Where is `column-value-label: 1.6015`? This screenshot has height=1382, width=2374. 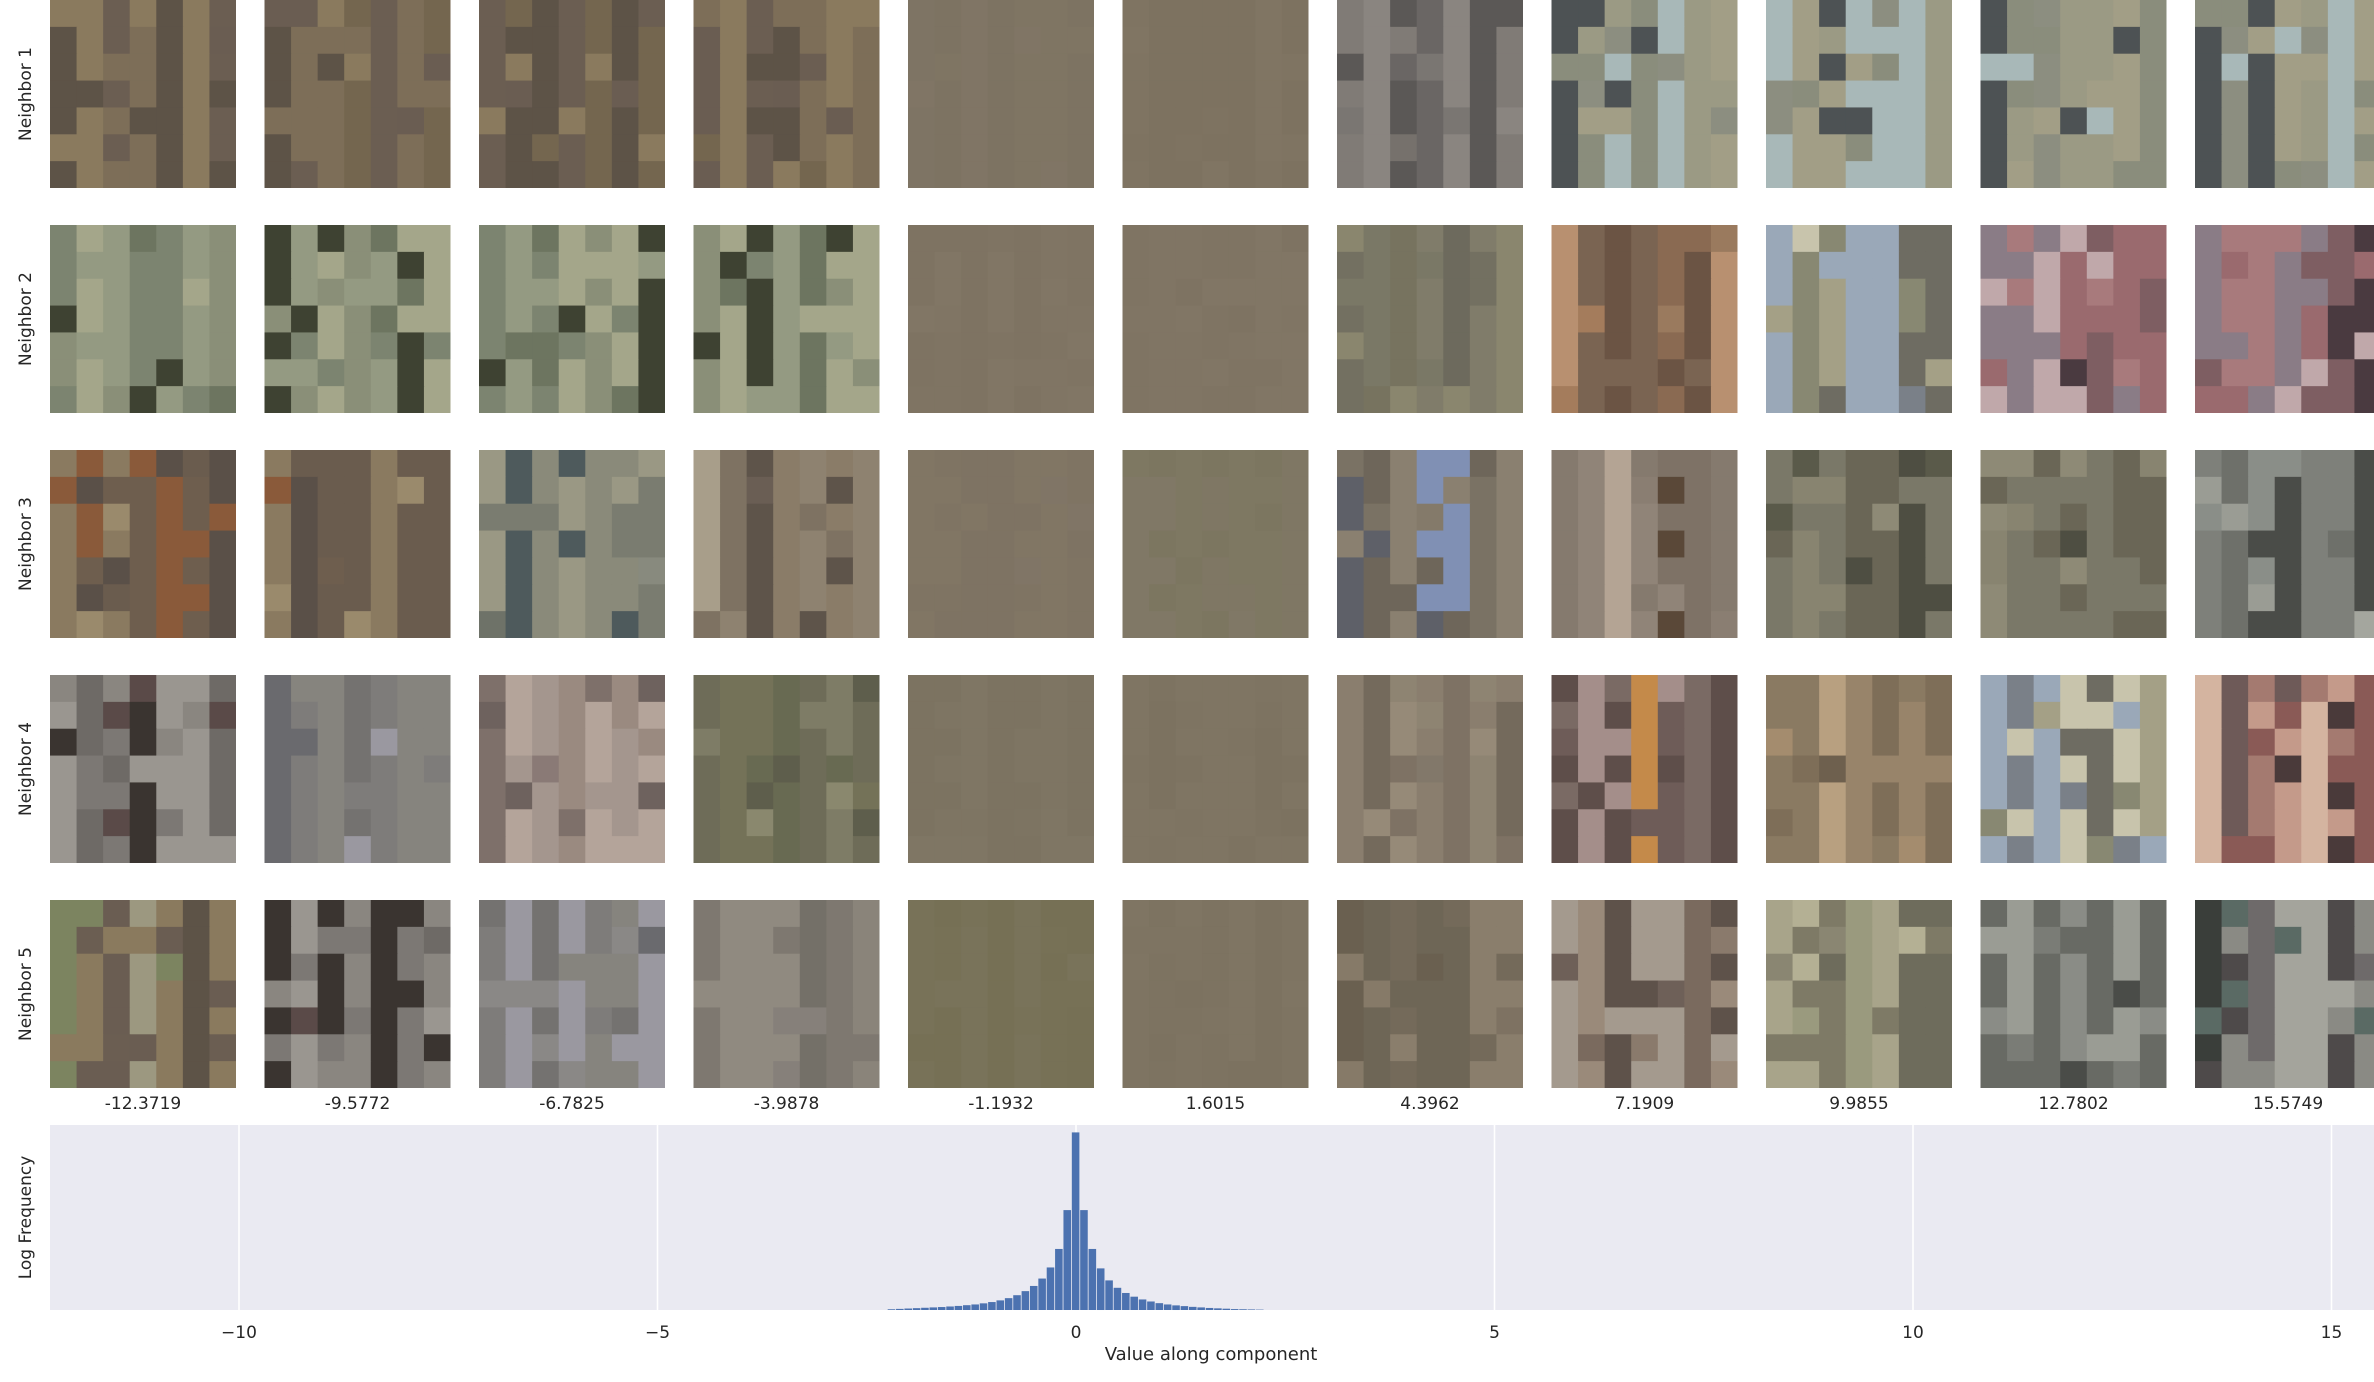 column-value-label: 1.6015 is located at coordinates (1215, 1104).